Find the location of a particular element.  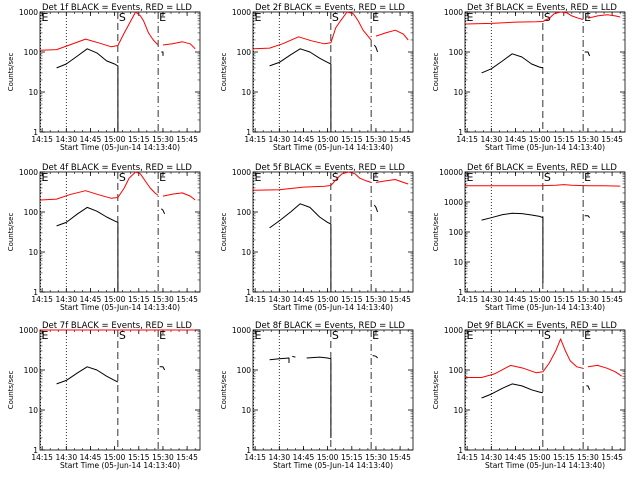

panel-title: Det 5f BLACK = Events, RED = LLD is located at coordinates (330, 168).